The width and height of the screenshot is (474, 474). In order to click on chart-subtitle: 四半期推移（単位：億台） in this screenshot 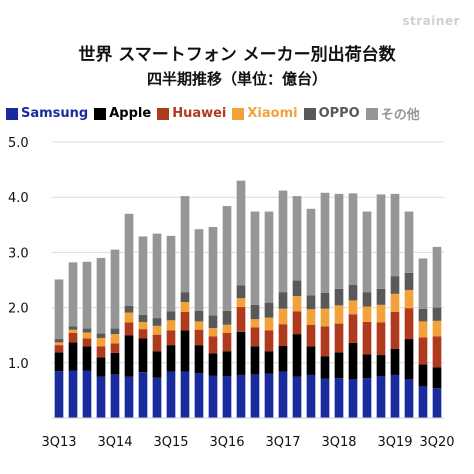, I will do `click(236, 79)`.